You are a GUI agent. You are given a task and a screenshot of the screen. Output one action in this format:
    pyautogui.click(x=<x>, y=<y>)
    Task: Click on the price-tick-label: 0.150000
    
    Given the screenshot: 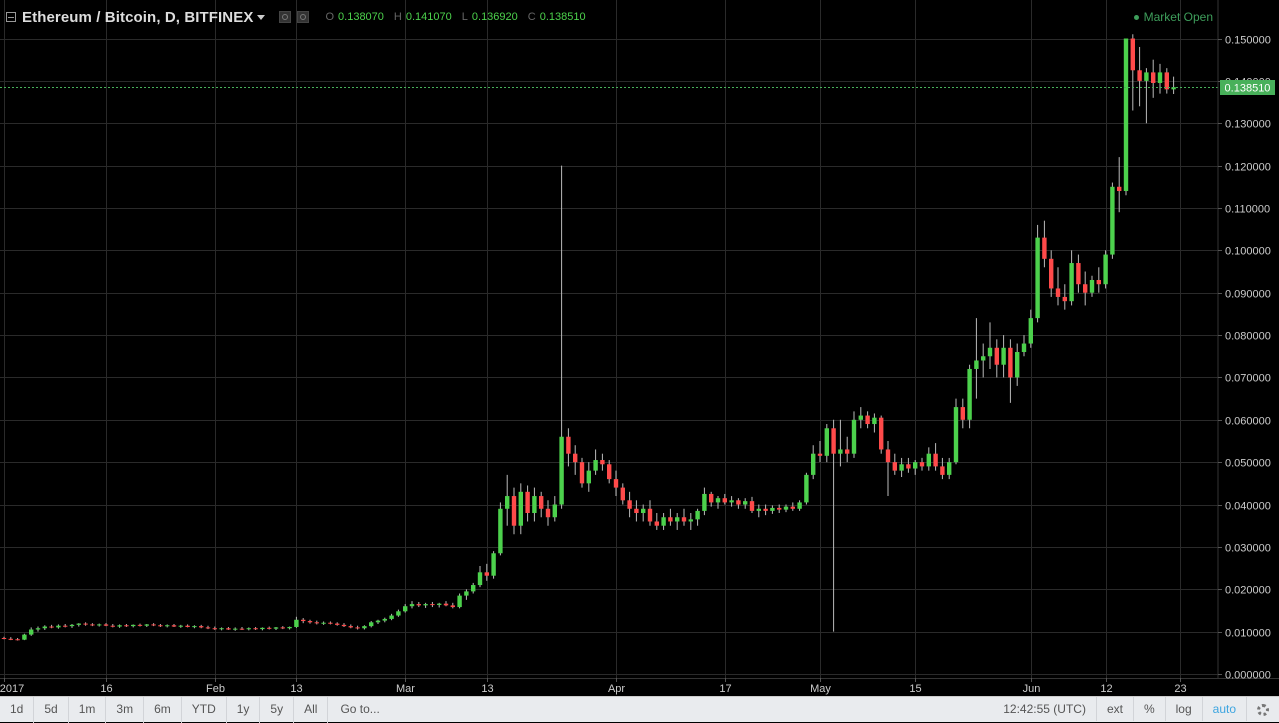 What is the action you would take?
    pyautogui.click(x=1248, y=41)
    